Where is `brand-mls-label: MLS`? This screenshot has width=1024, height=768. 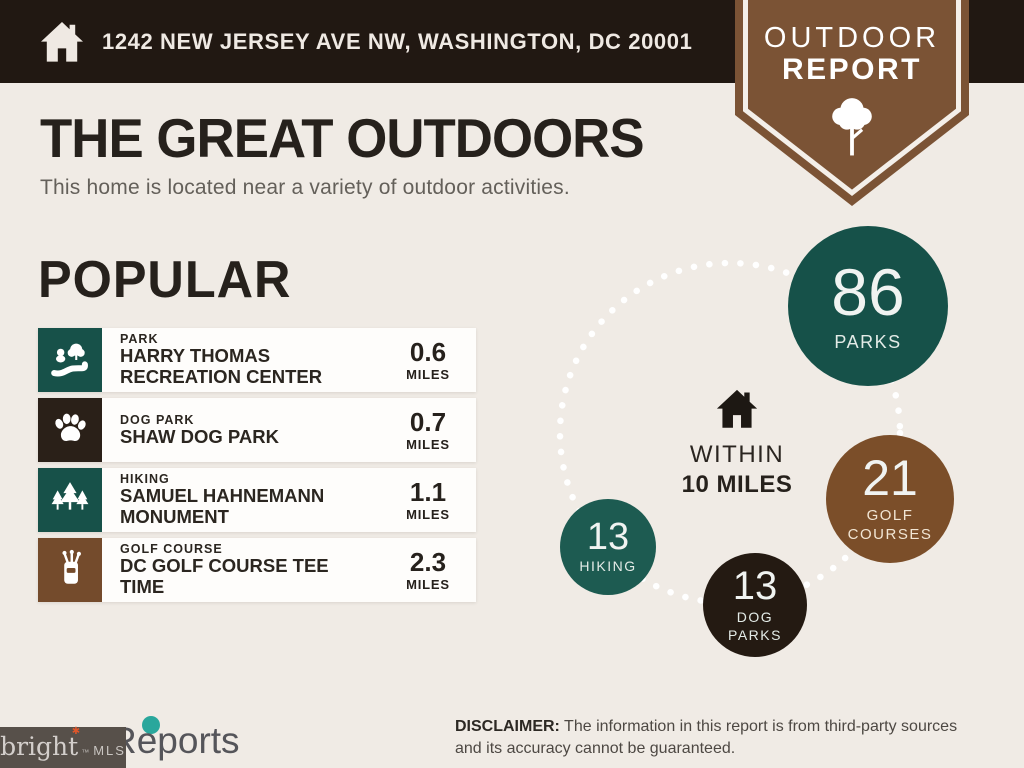
brand-mls-label: MLS is located at coordinates (109, 750).